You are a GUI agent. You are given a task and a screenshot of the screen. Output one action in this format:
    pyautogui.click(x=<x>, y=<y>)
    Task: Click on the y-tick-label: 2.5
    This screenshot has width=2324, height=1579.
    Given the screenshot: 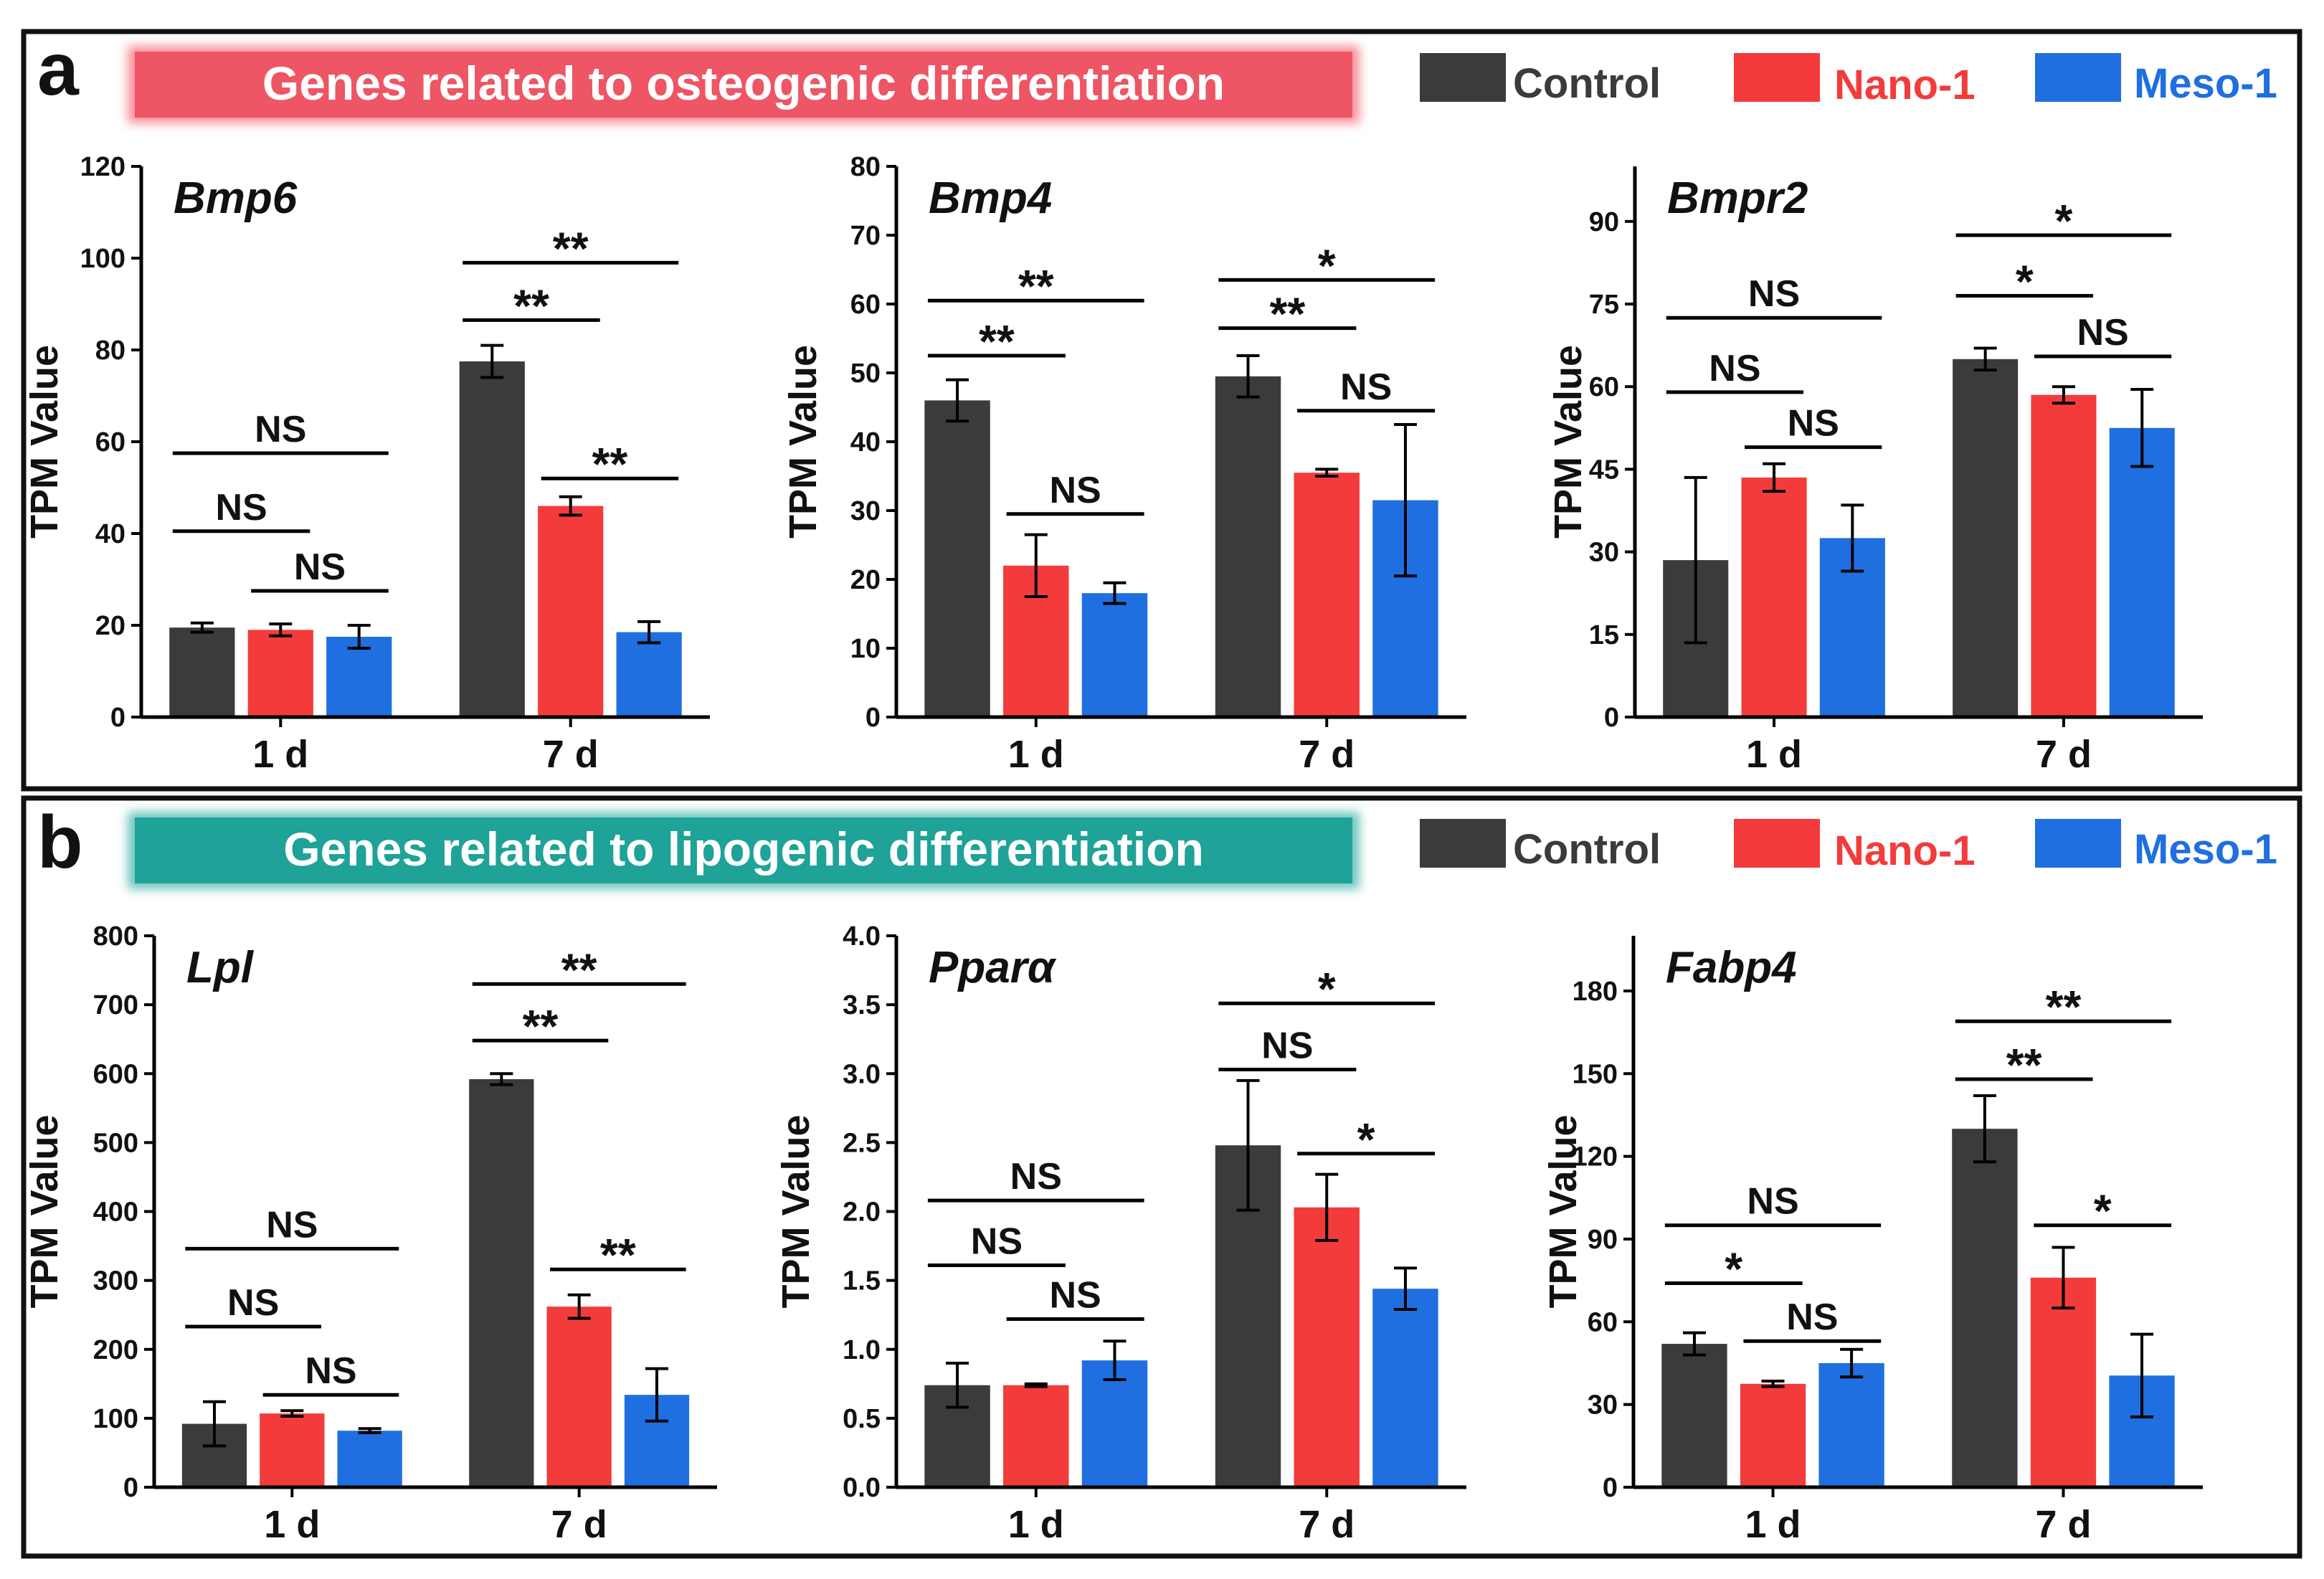 What is the action you would take?
    pyautogui.click(x=862, y=1143)
    